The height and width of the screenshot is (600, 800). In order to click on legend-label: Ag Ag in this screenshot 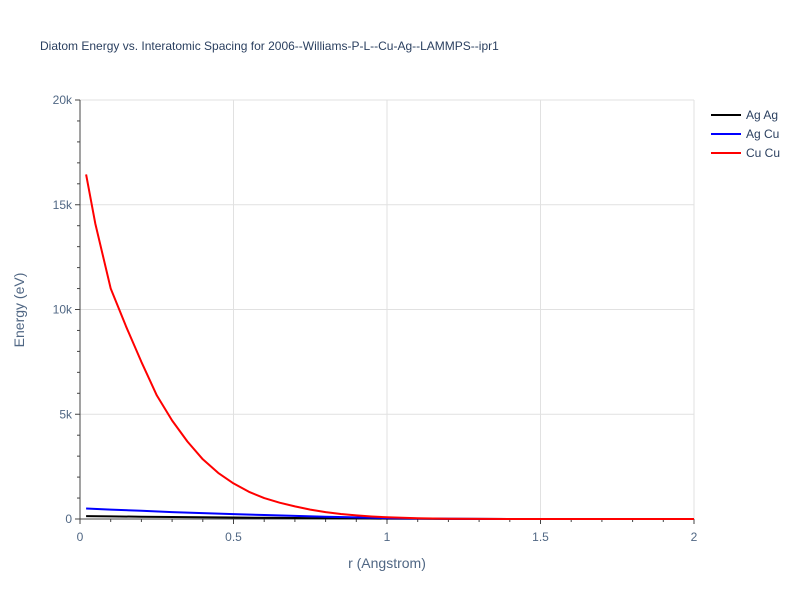, I will do `click(762, 115)`.